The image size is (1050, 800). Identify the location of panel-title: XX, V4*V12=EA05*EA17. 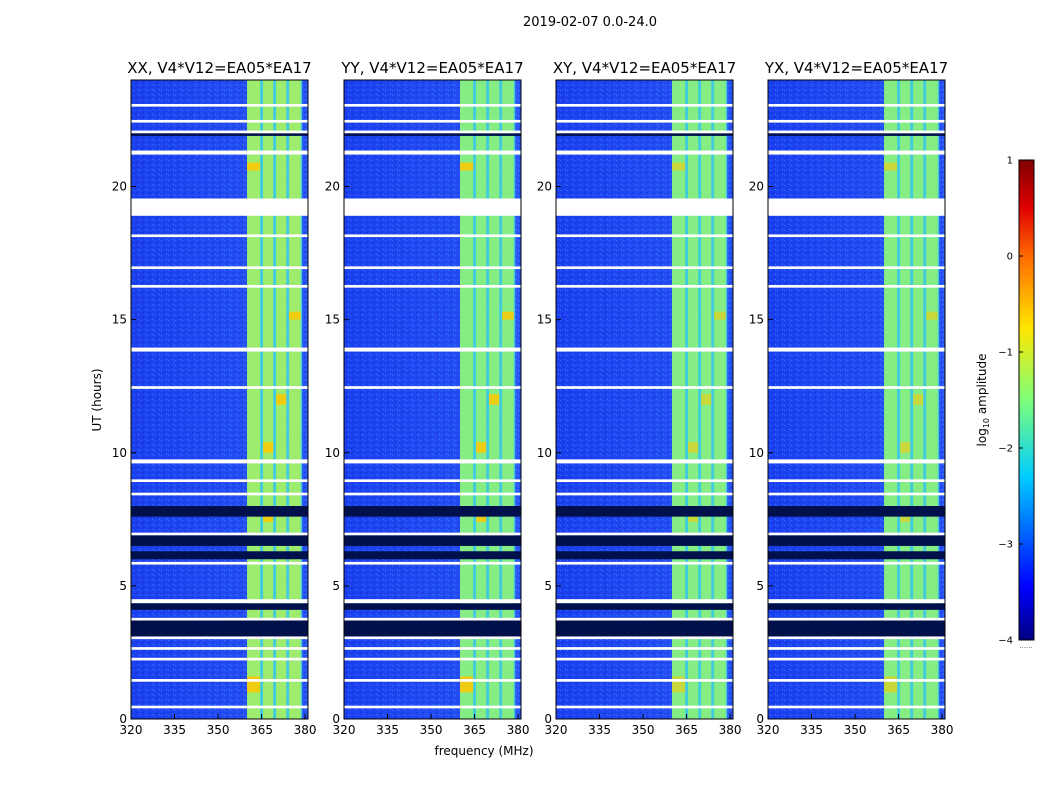
(219, 68).